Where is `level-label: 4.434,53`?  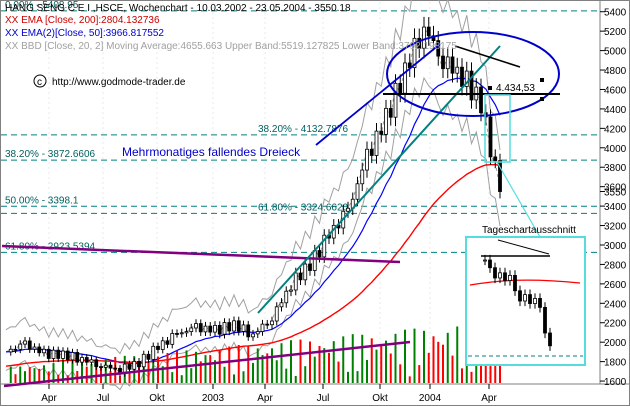 level-label: 4.434,53 is located at coordinates (515, 88).